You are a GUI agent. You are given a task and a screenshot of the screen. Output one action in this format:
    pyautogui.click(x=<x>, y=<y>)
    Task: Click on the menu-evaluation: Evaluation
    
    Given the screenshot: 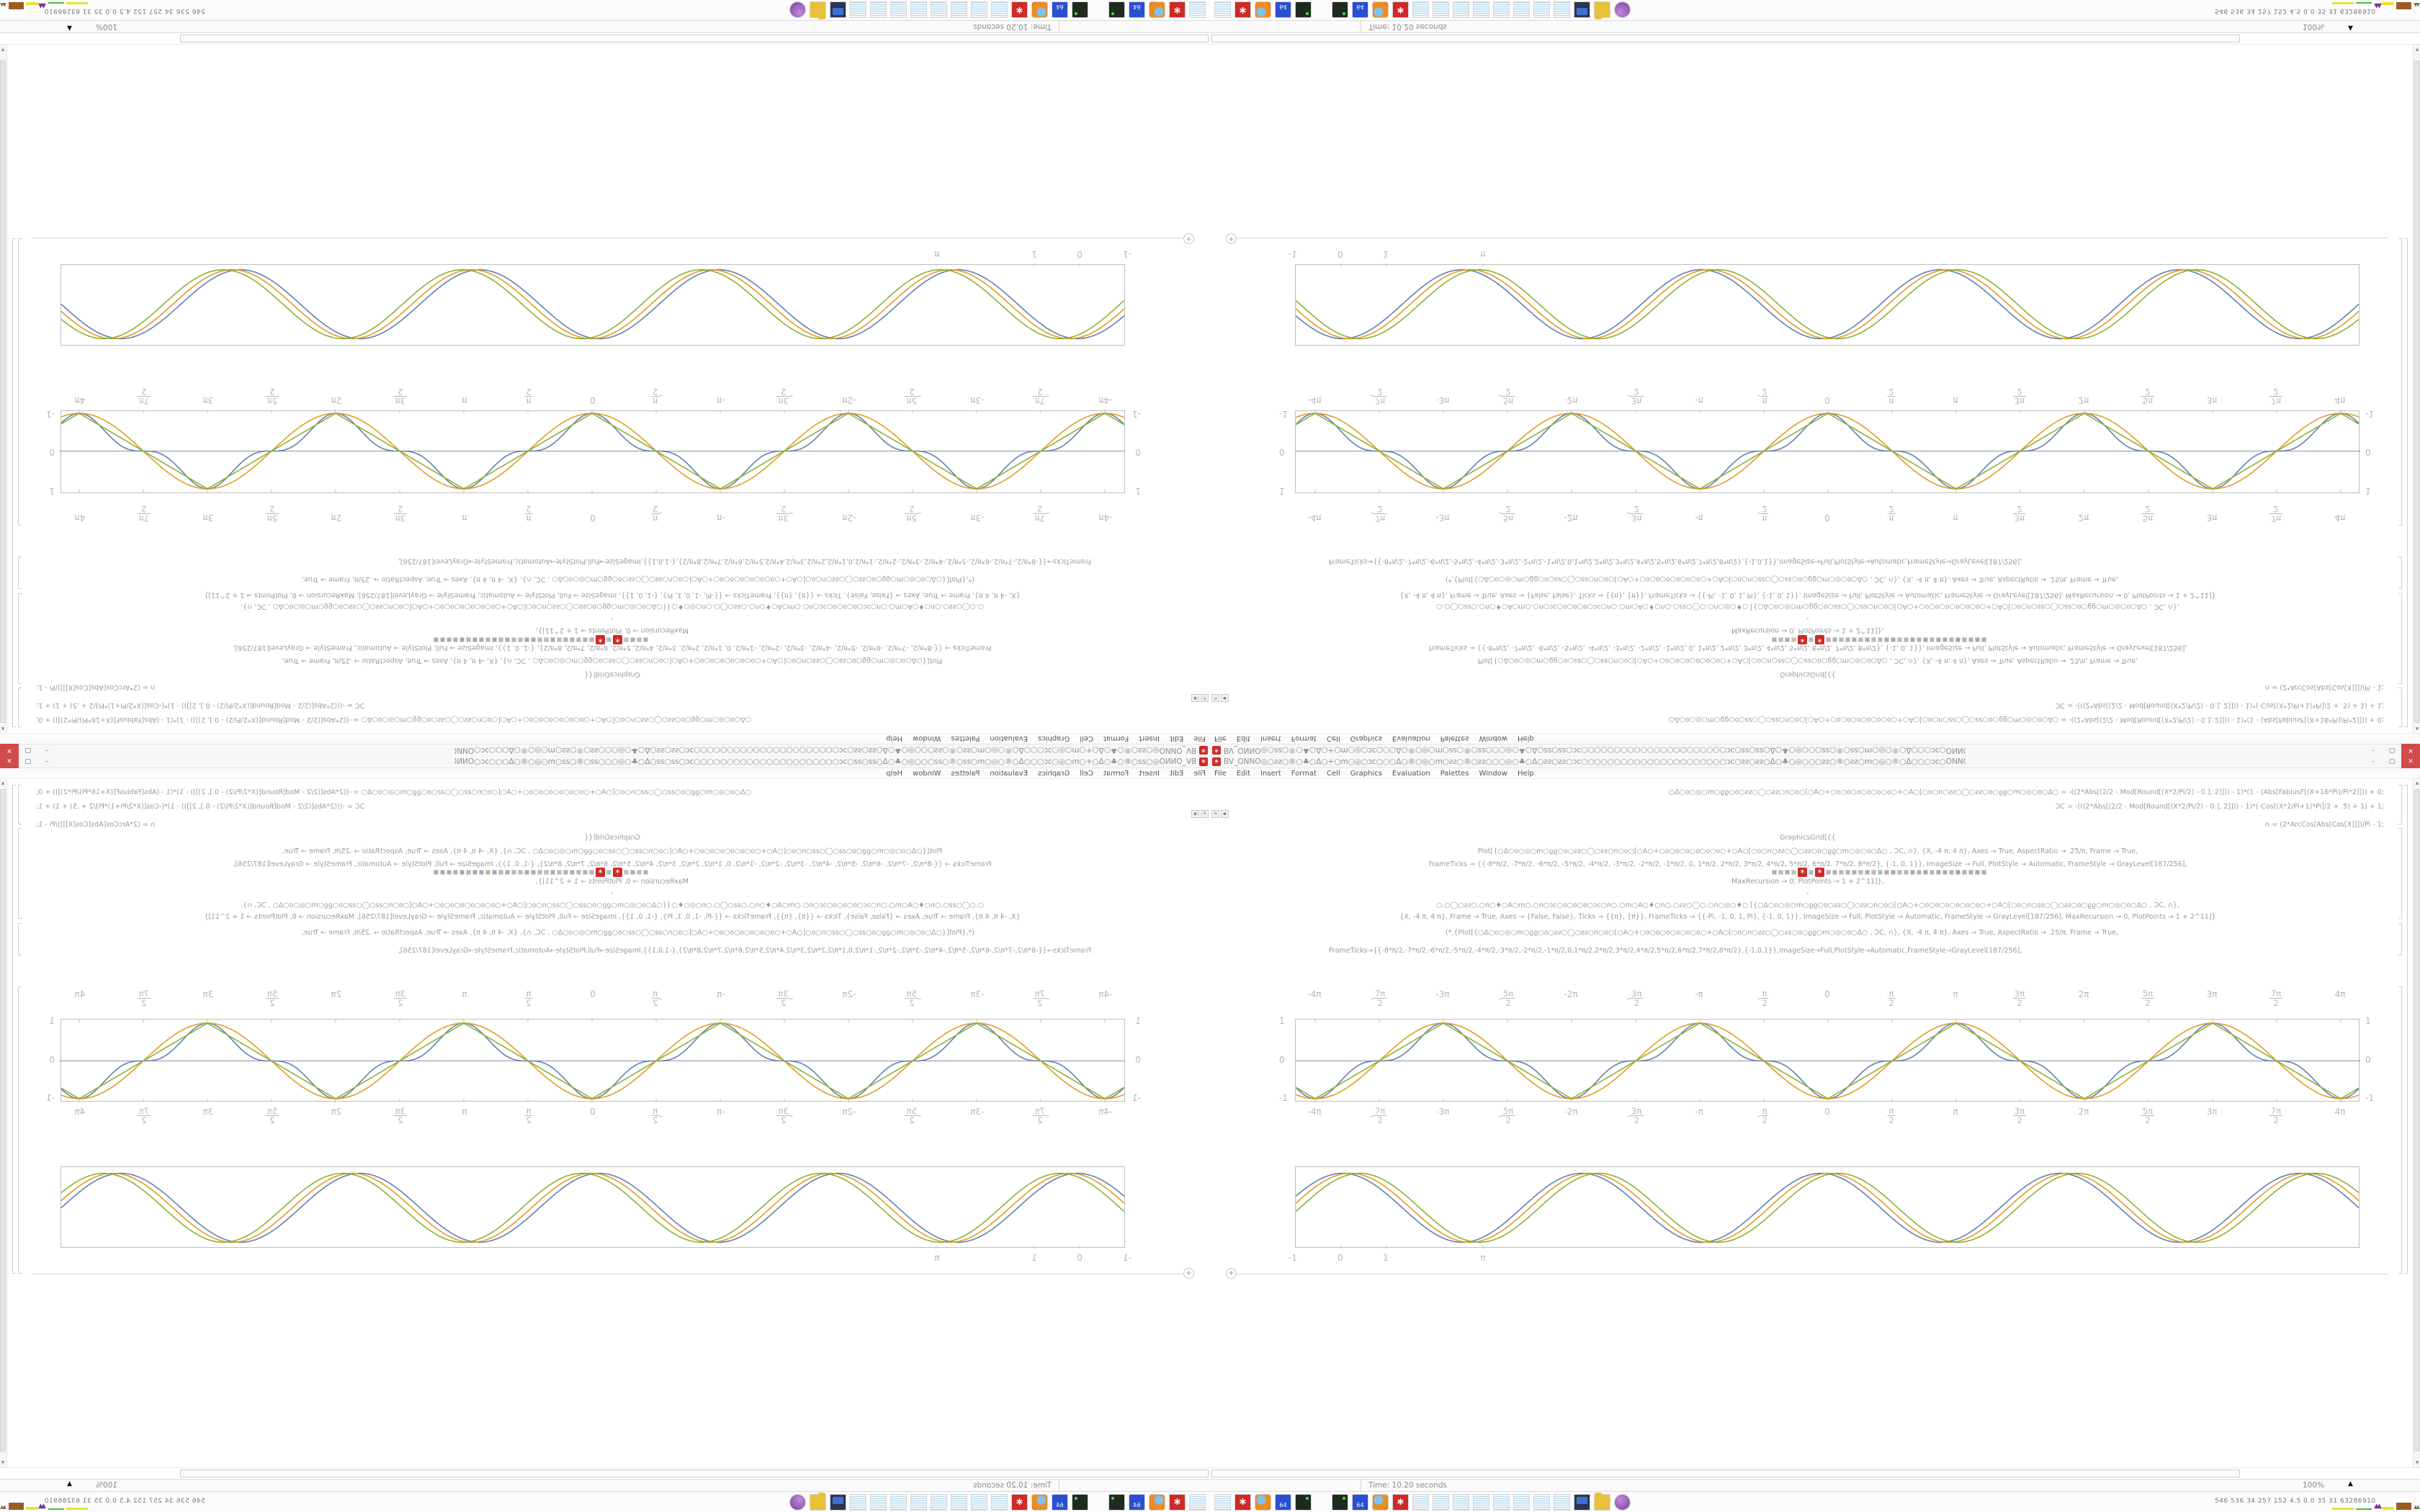 What is the action you would take?
    pyautogui.click(x=1009, y=738)
    